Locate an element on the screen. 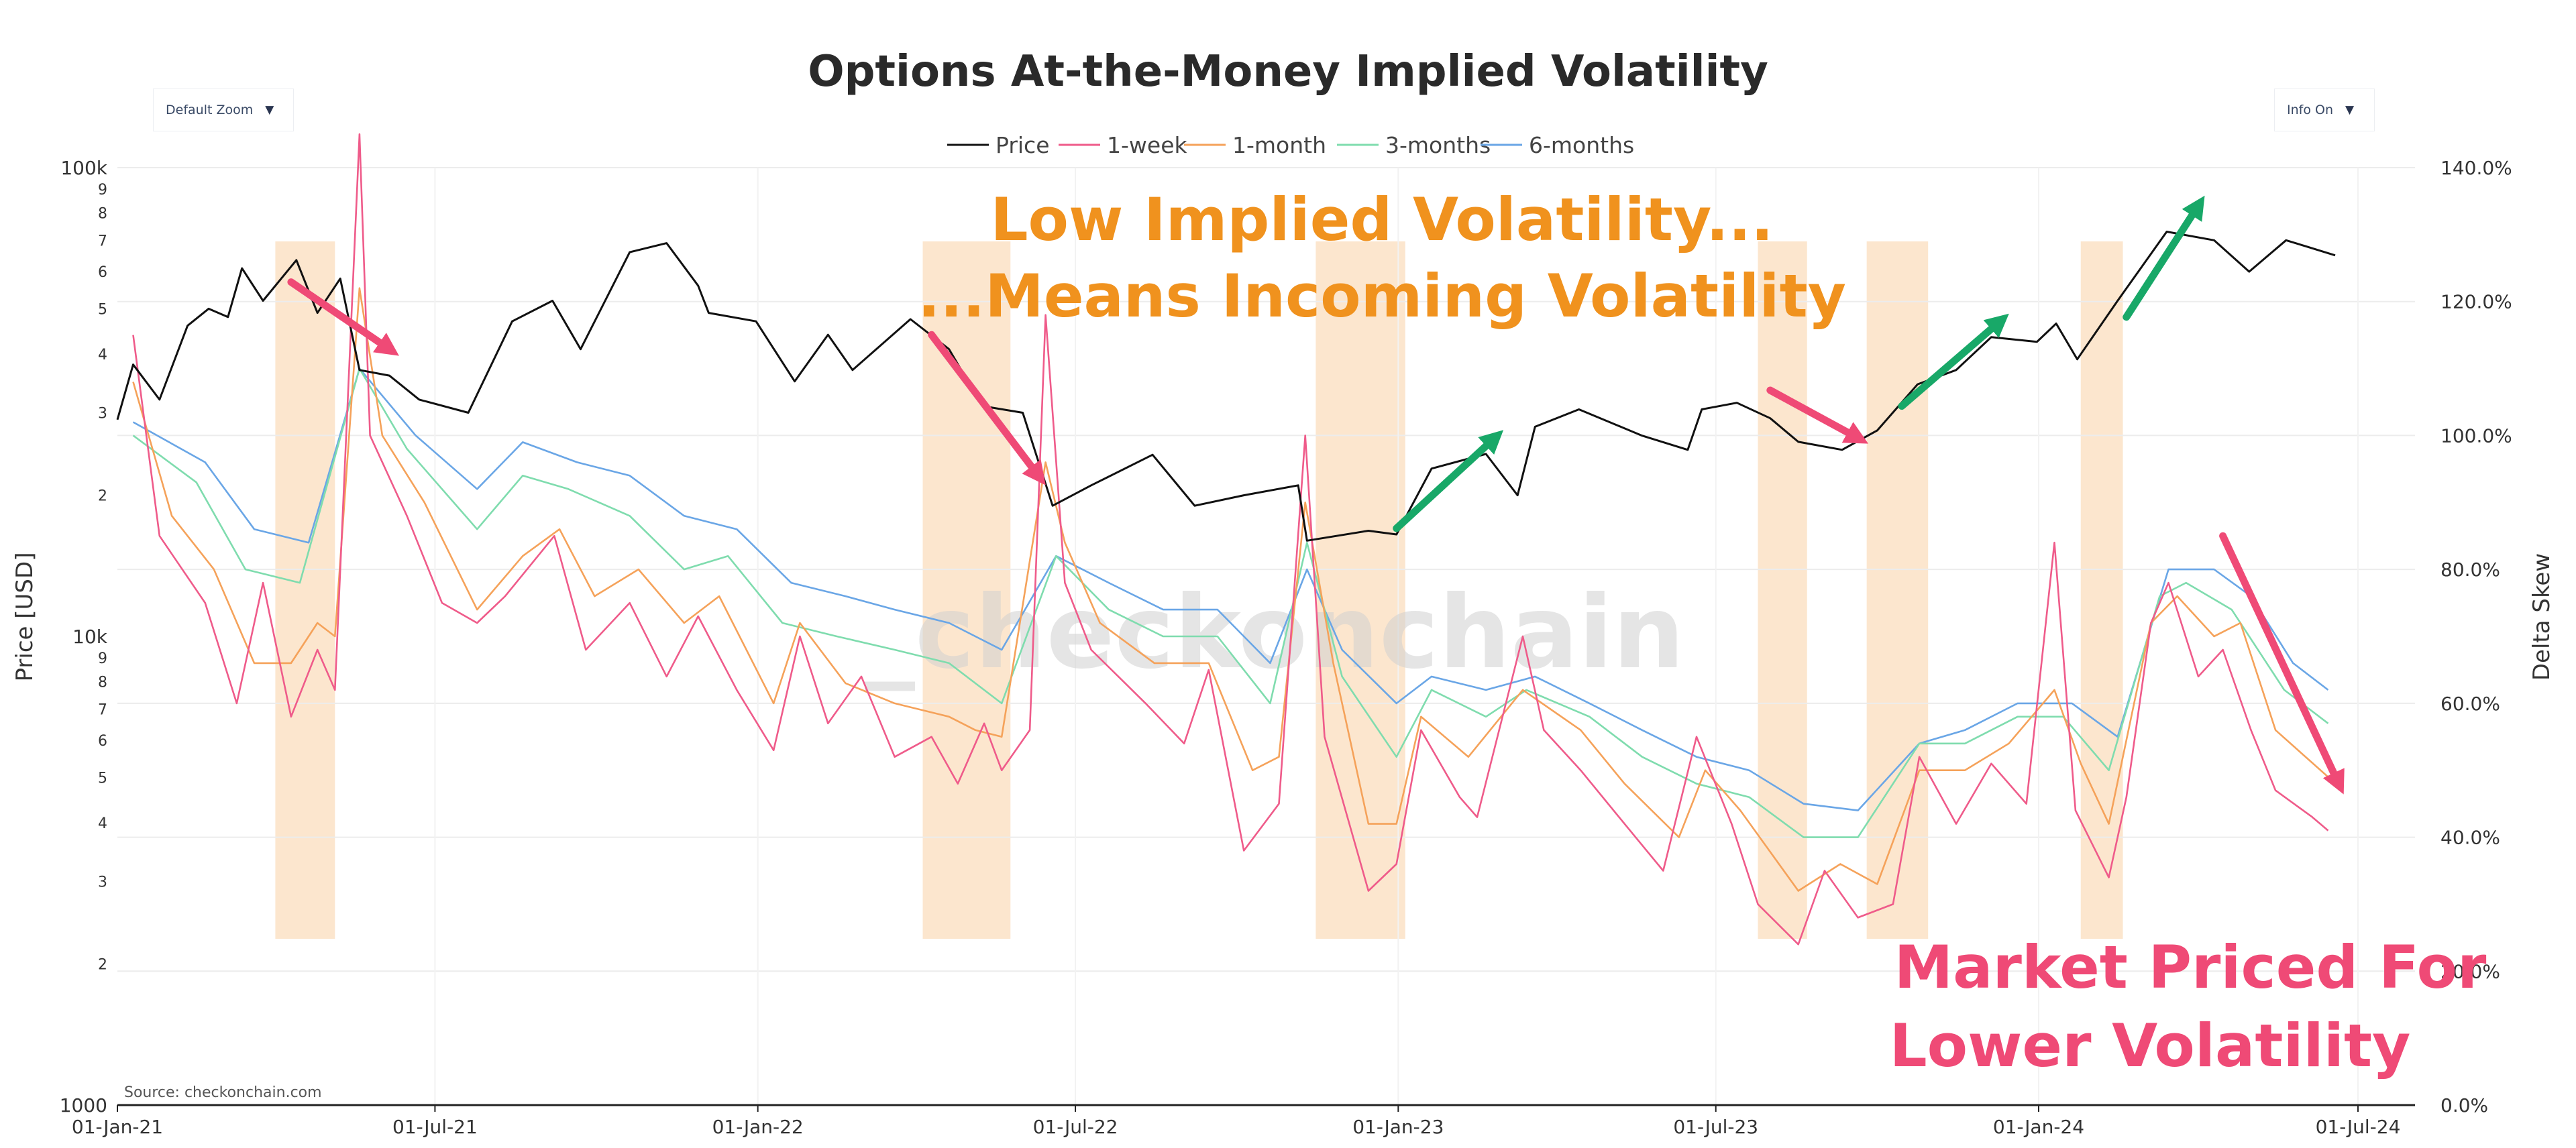 The width and height of the screenshot is (2576, 1148). y-left-axis-title: Price [USD] is located at coordinates (24, 617).